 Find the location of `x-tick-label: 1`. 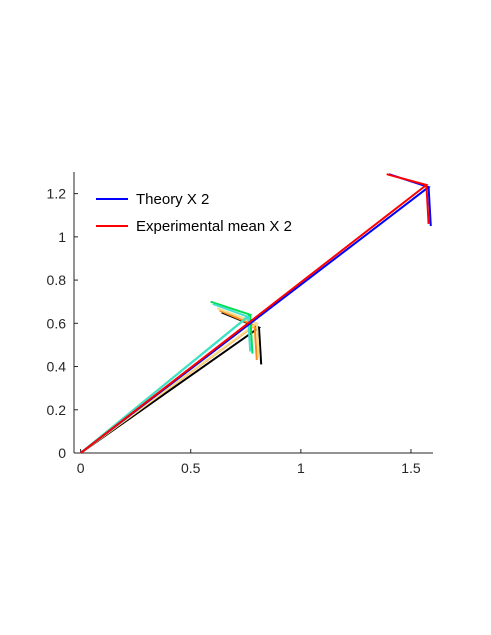

x-tick-label: 1 is located at coordinates (301, 468).